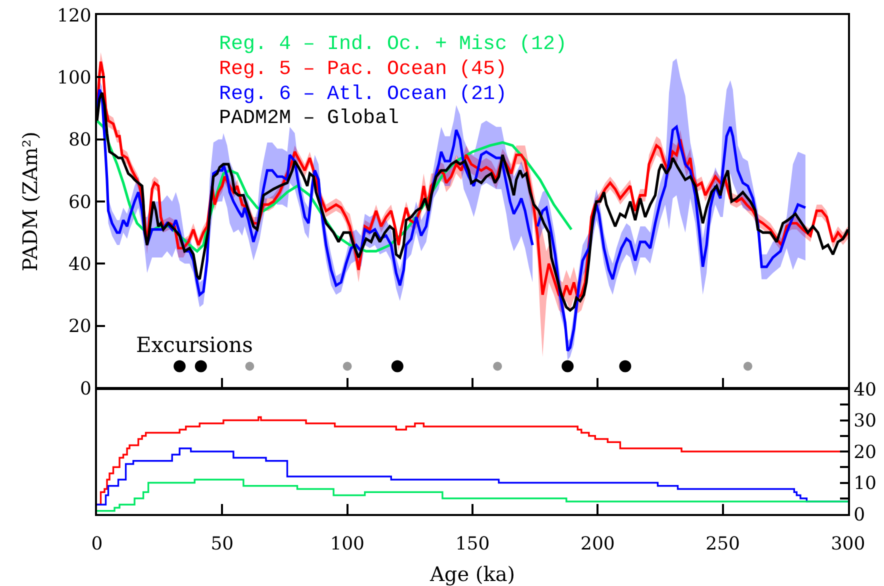 The width and height of the screenshot is (884, 586). Describe the element at coordinates (194, 345) in the screenshot. I see `annotation: Excursions` at that location.